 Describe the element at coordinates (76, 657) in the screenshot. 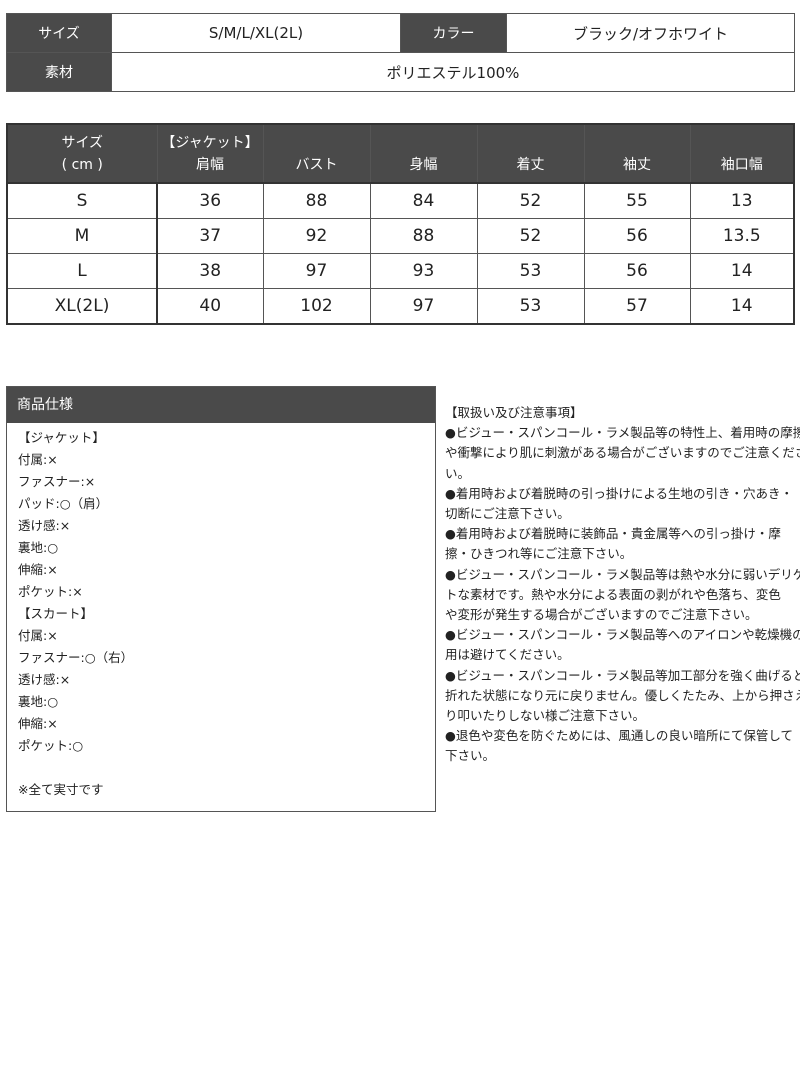

I see `spec-line: ファスナー:○（右）` at that location.